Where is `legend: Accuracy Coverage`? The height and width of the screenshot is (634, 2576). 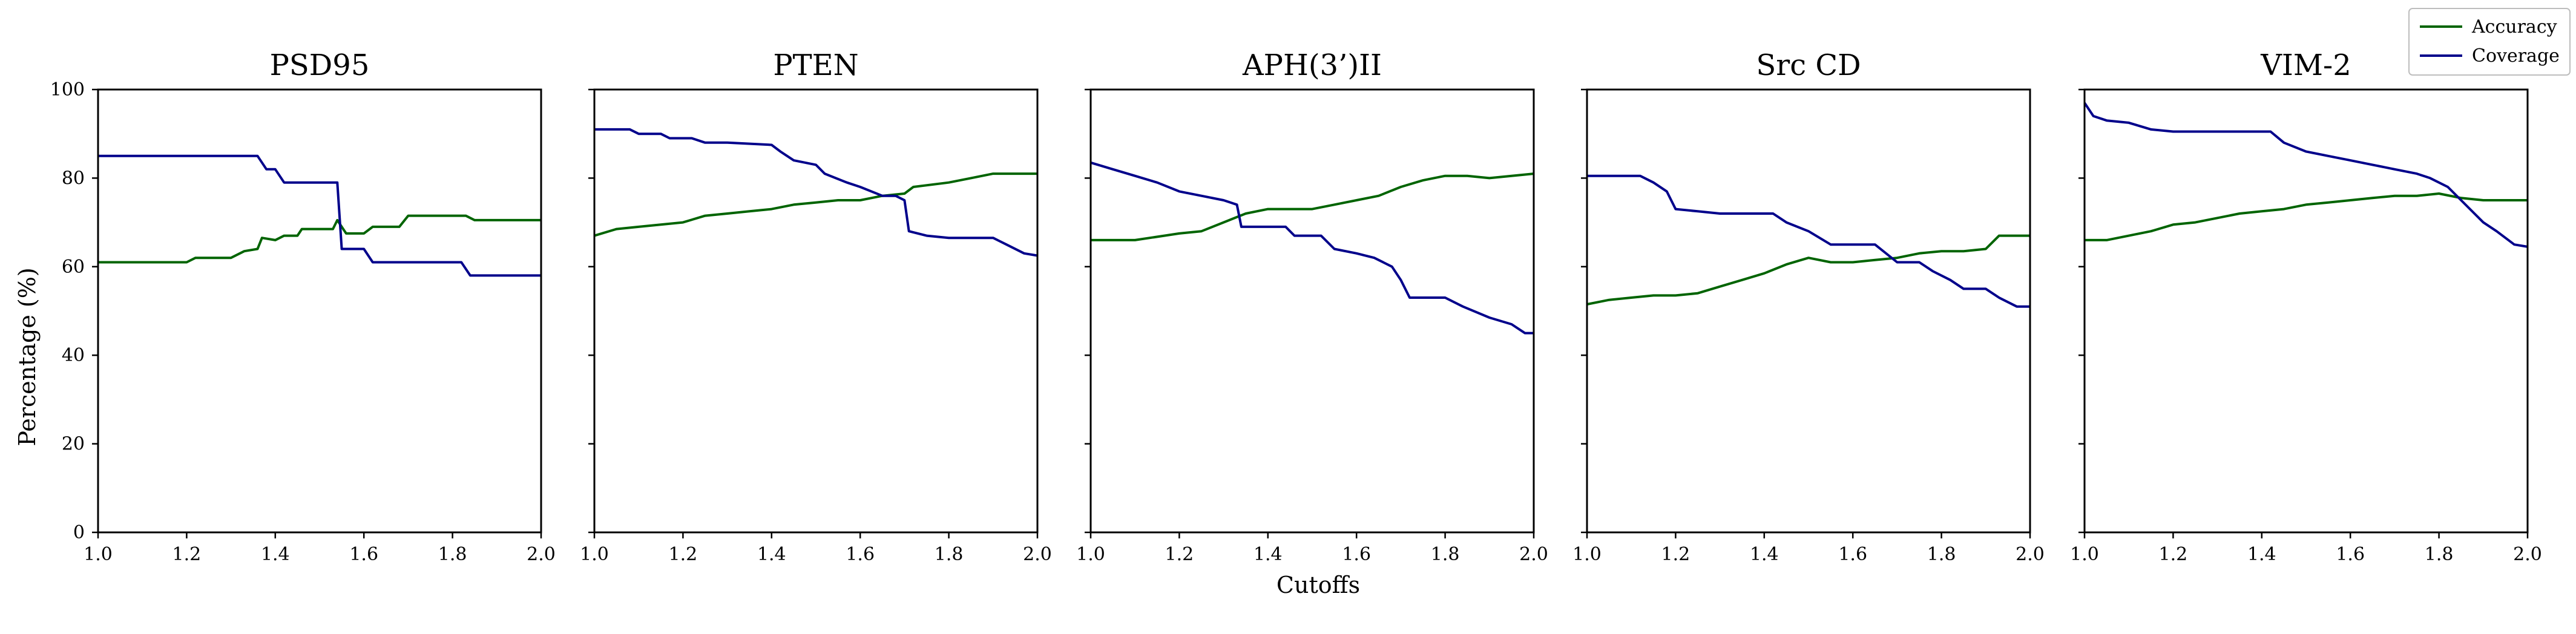 legend: Accuracy Coverage is located at coordinates (2489, 42).